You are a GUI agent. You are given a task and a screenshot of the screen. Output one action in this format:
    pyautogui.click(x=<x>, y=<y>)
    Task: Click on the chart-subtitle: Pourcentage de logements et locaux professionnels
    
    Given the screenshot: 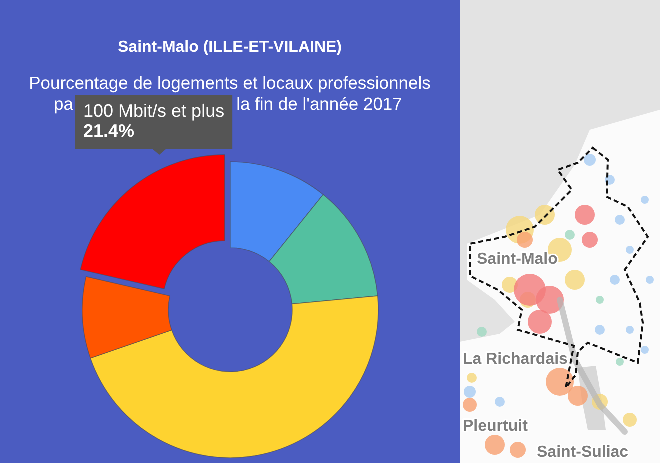 What is the action you would take?
    pyautogui.click(x=230, y=83)
    